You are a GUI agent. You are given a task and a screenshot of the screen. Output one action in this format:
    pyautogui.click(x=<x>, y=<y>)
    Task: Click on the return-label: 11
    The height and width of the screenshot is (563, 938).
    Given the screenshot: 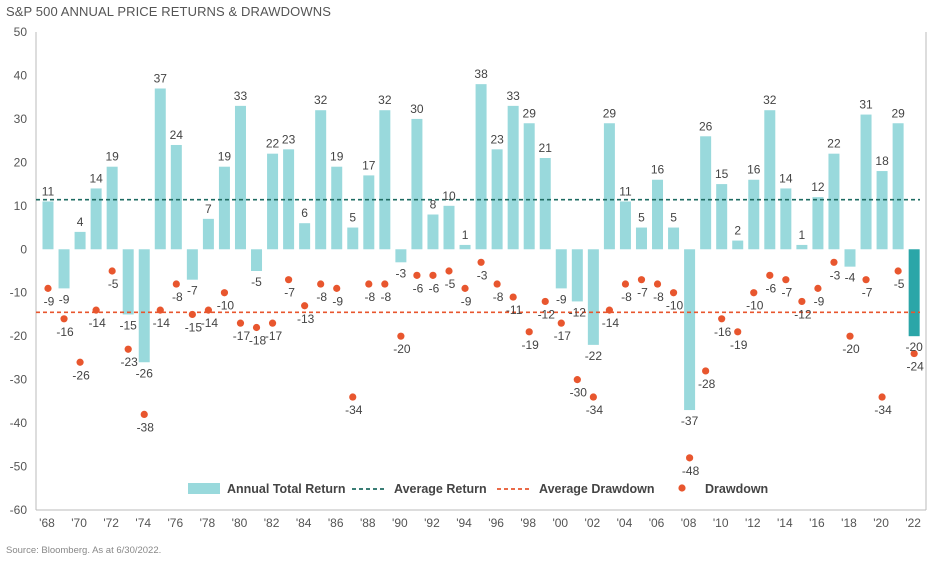 What is the action you would take?
    pyautogui.click(x=625, y=191)
    